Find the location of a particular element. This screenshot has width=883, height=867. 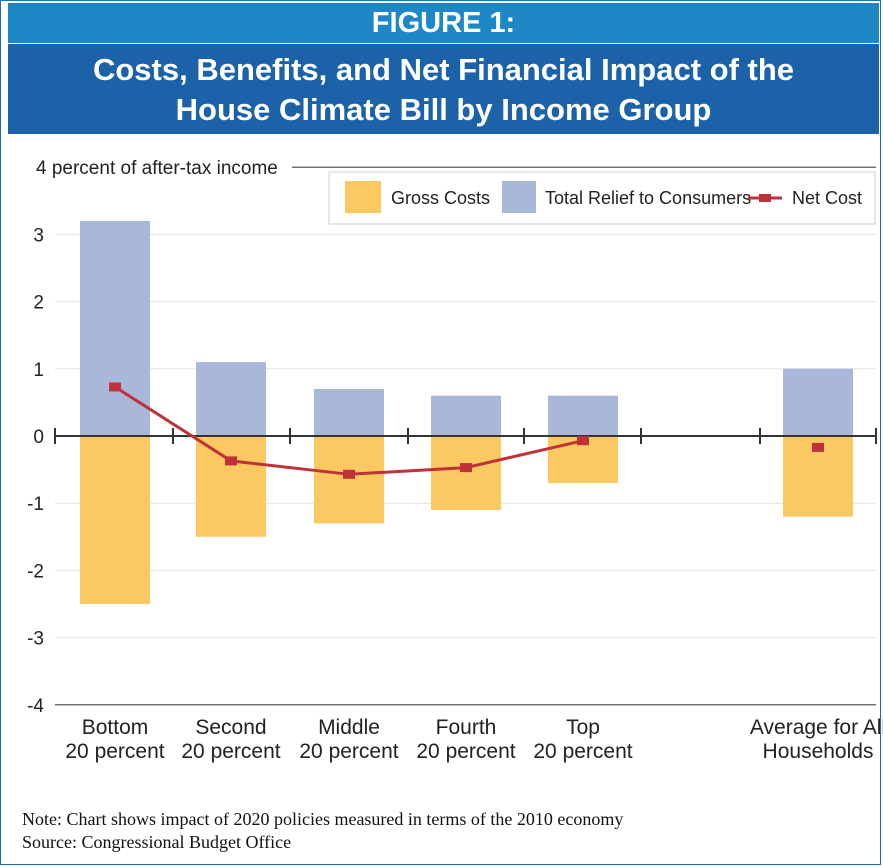

net-cost-line is located at coordinates (466, 430).